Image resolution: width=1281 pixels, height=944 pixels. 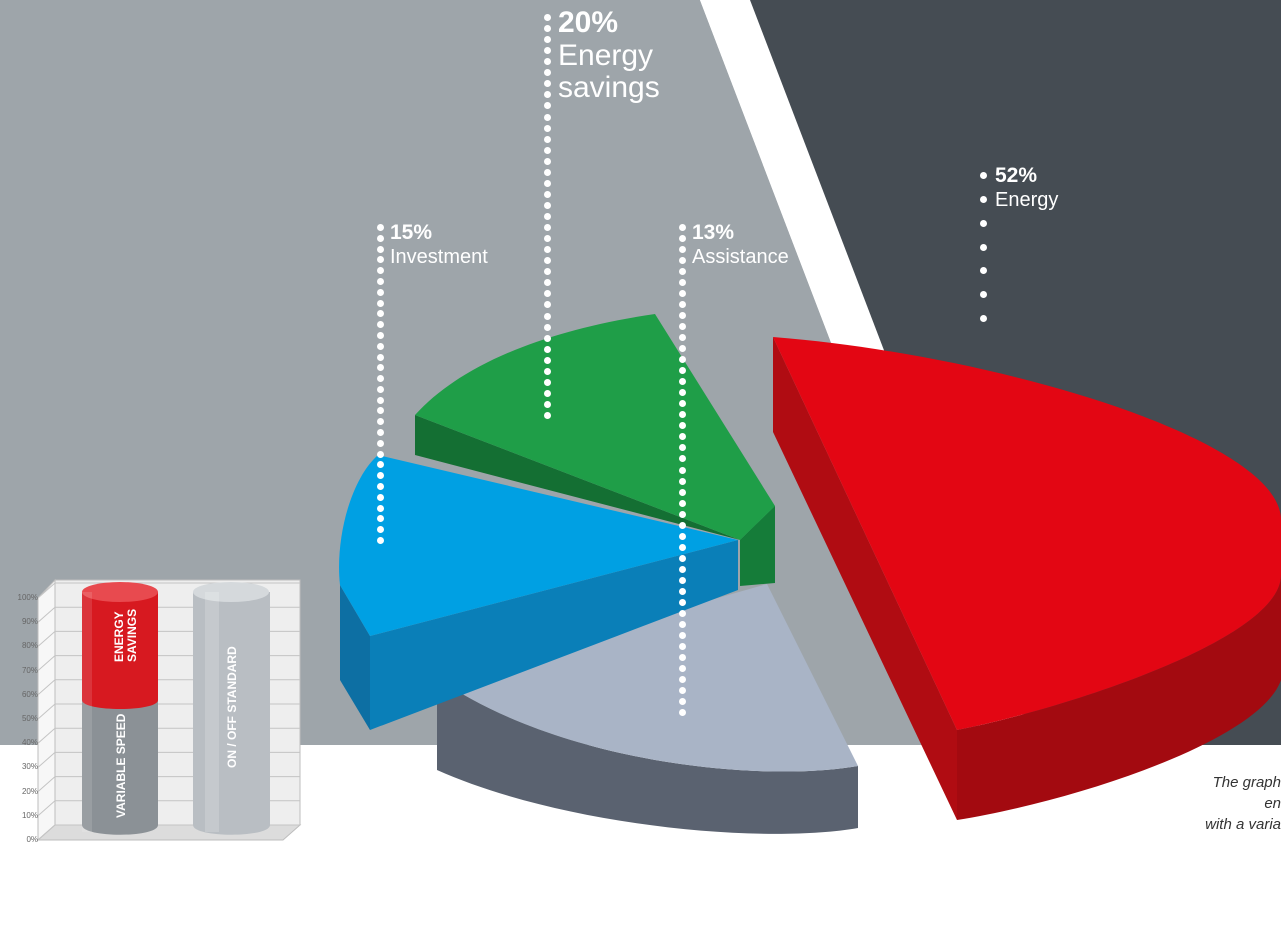 I want to click on label-energy-savings-name-1: Energy, so click(x=606, y=55).